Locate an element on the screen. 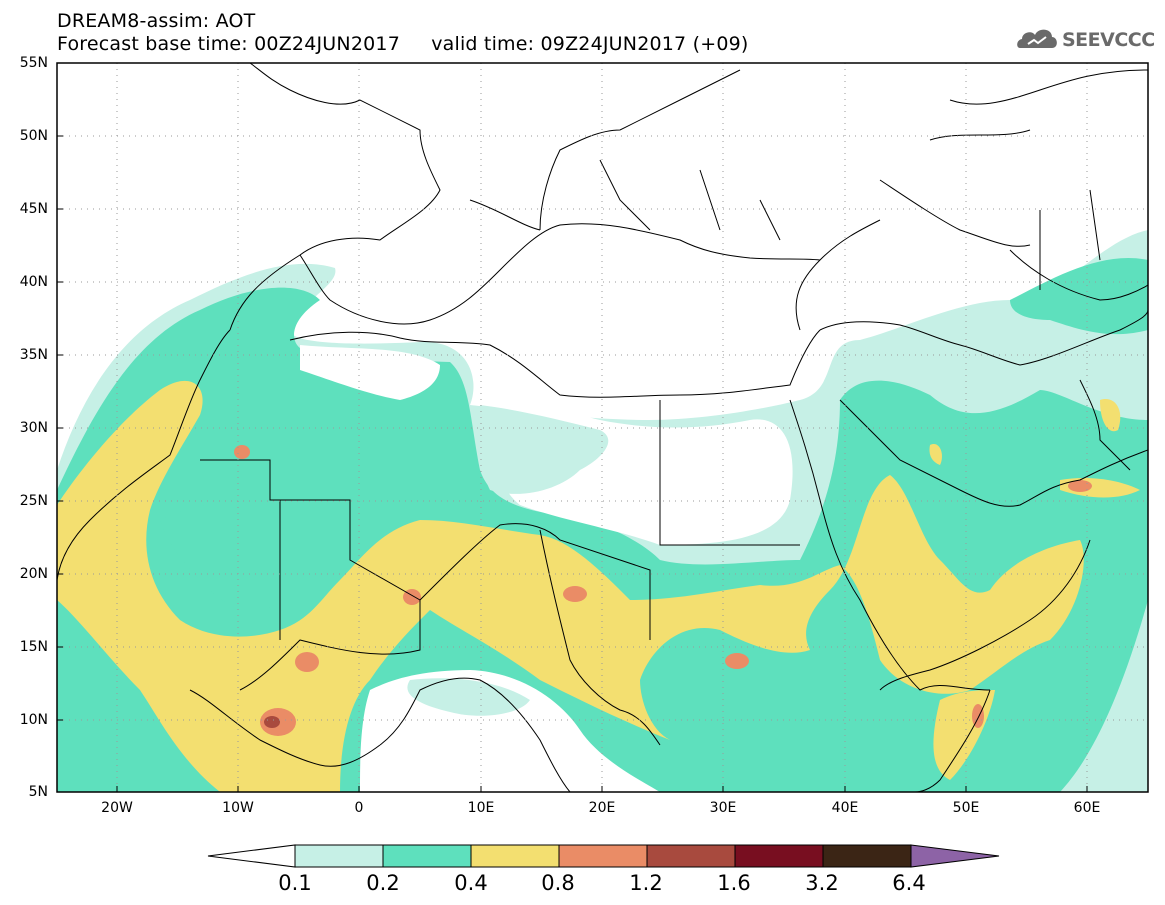  lon-label-20e: 20E is located at coordinates (602, 808).